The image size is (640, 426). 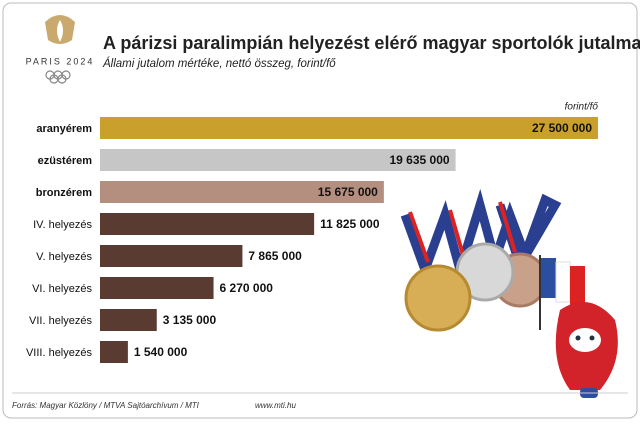 I want to click on value-label: 11 825 000, so click(x=350, y=224).